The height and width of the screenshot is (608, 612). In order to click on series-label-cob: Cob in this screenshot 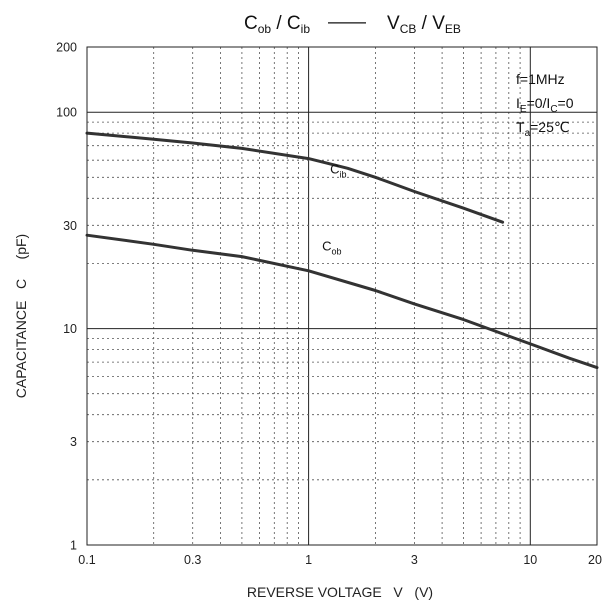, I will do `click(331, 247)`.